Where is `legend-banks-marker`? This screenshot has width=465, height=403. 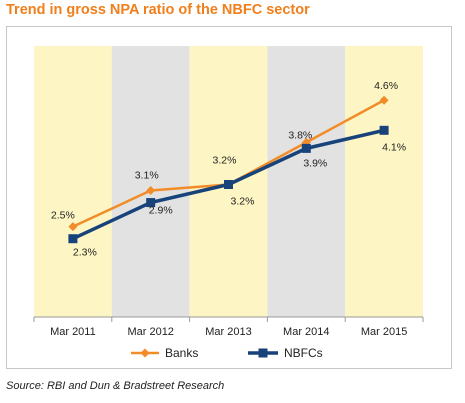
legend-banks-marker is located at coordinates (145, 353).